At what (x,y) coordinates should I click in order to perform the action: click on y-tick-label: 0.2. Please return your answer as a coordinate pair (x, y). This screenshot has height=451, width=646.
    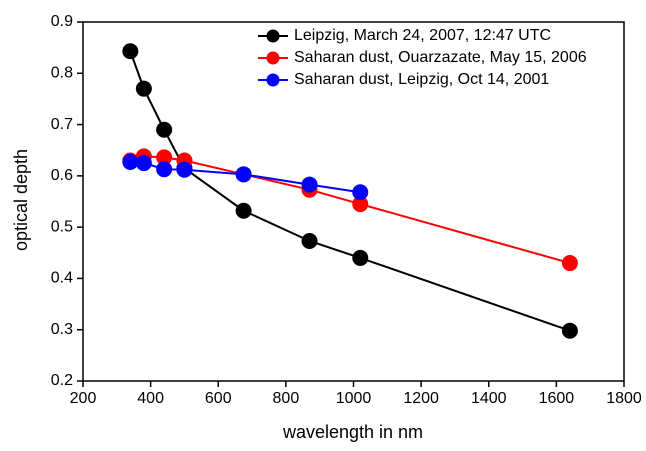
    Looking at the image, I should click on (62, 380).